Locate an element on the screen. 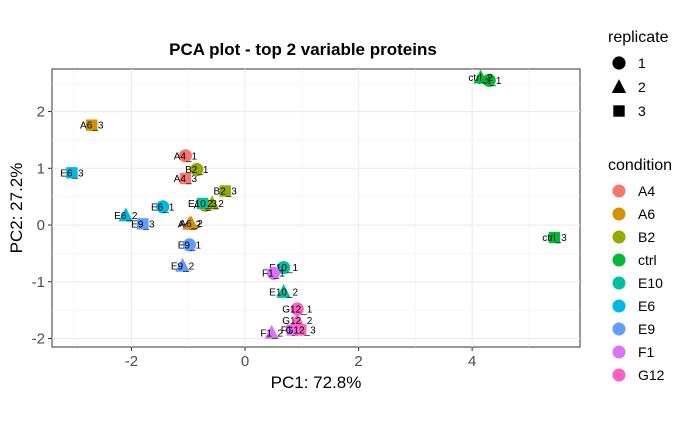  legend-key-square is located at coordinates (619, 111).